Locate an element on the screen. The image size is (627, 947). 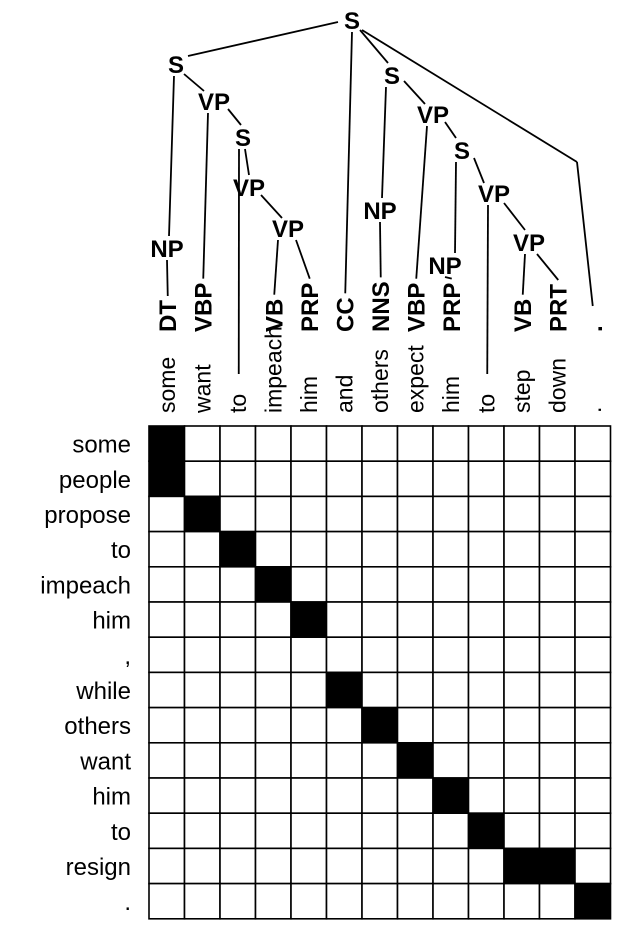
pos-tag-5: CC is located at coordinates (345, 314).